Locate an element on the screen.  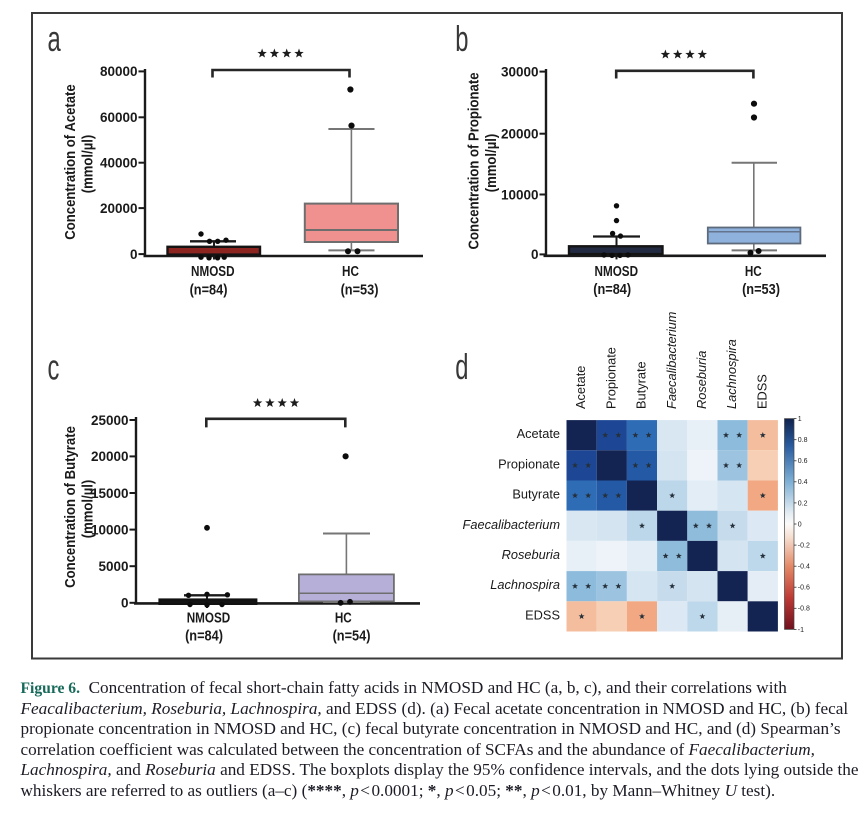
svg-text: d is located at coordinates (461, 367).